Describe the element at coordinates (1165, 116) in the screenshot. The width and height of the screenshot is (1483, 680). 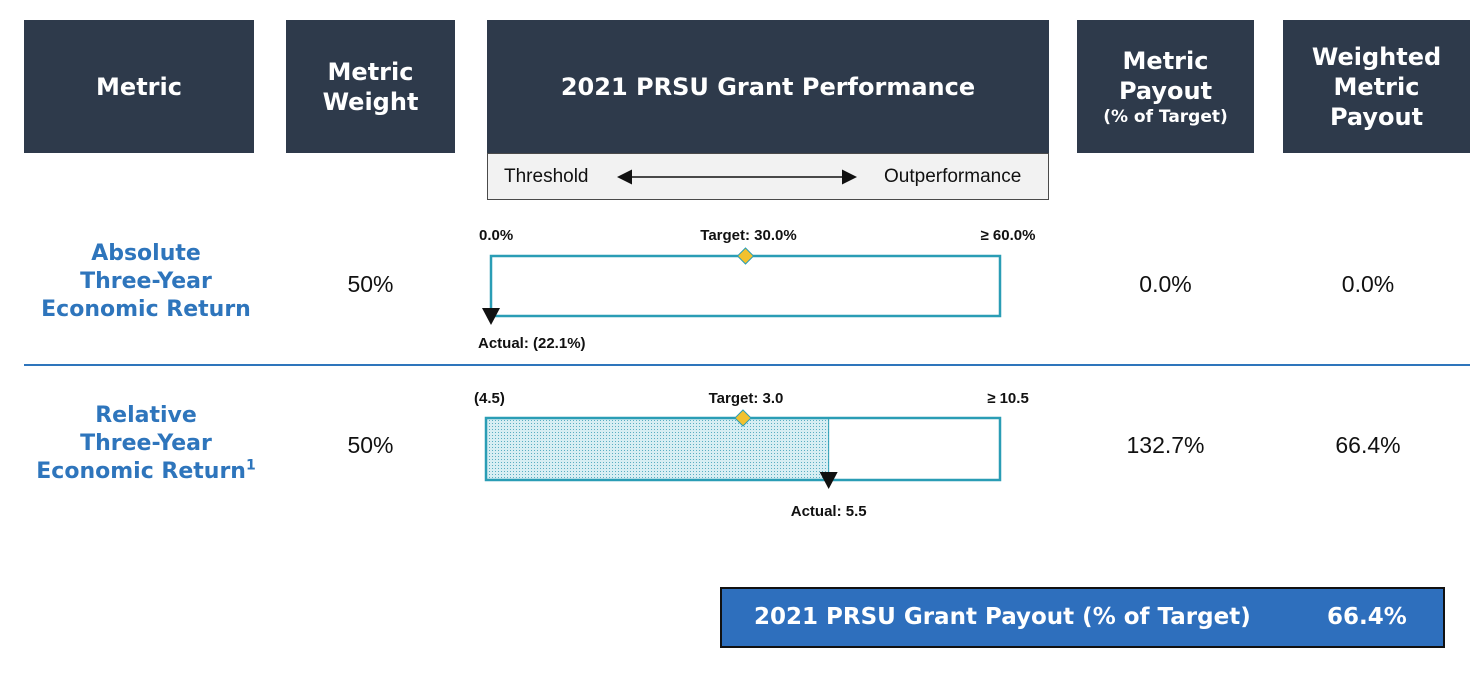
I see `header-payout-line3: (% of Target)` at that location.